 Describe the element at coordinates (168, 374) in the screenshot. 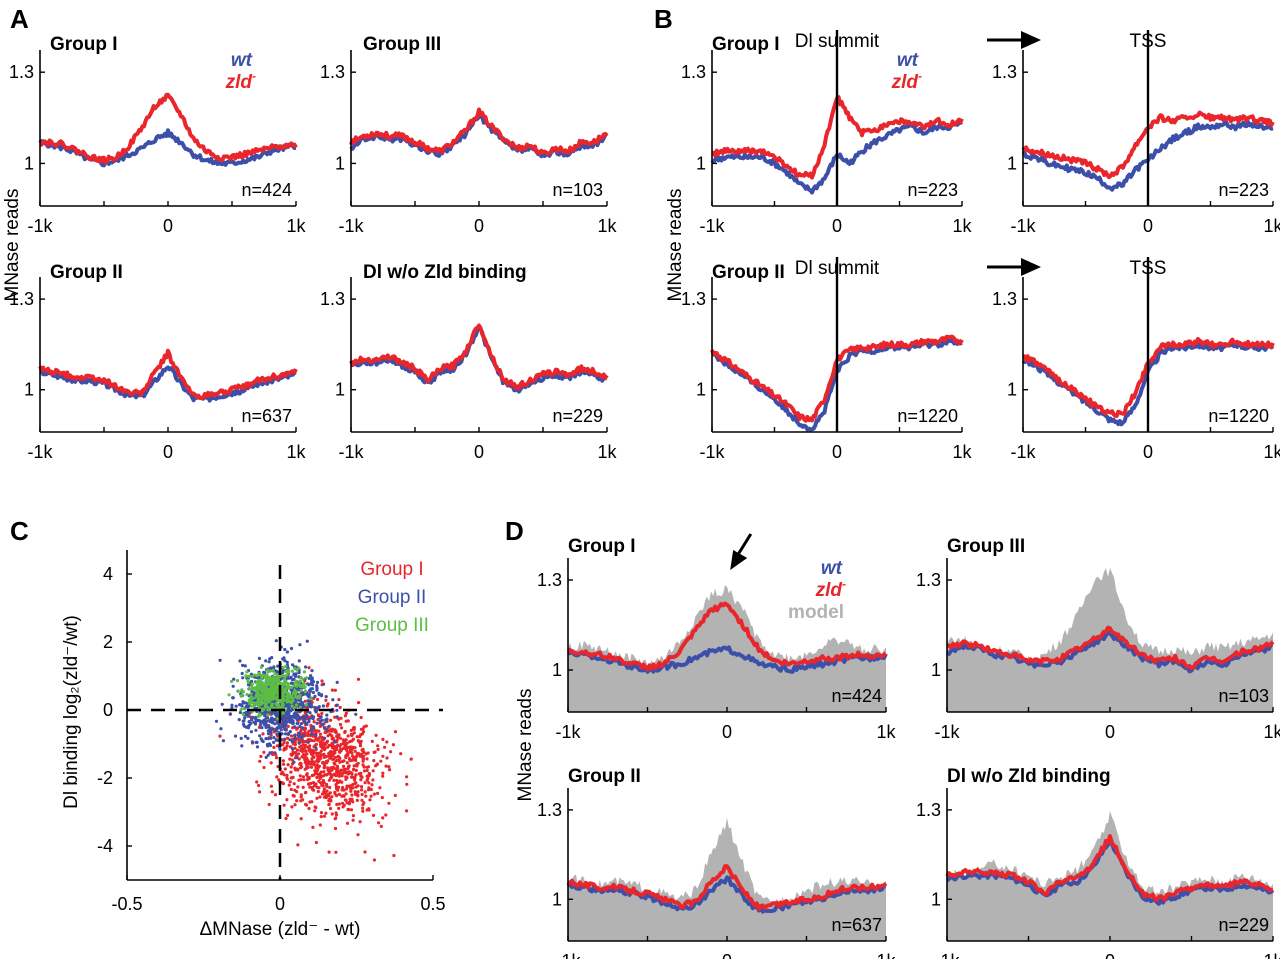

I see `series-line-zld` at that location.